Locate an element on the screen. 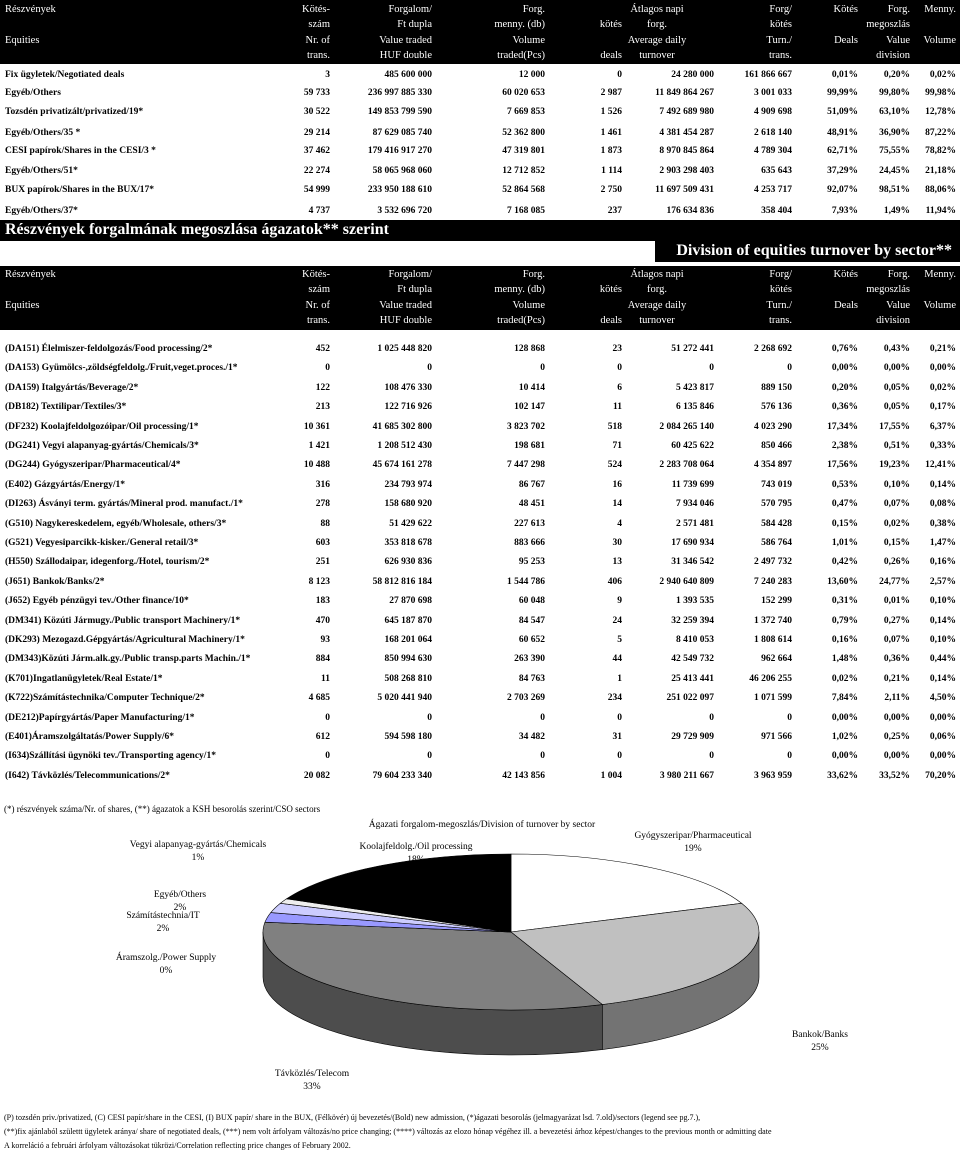 The height and width of the screenshot is (1152, 960). row-label: BUX papírok/Shares in the BUX/17* is located at coordinates (80, 190).